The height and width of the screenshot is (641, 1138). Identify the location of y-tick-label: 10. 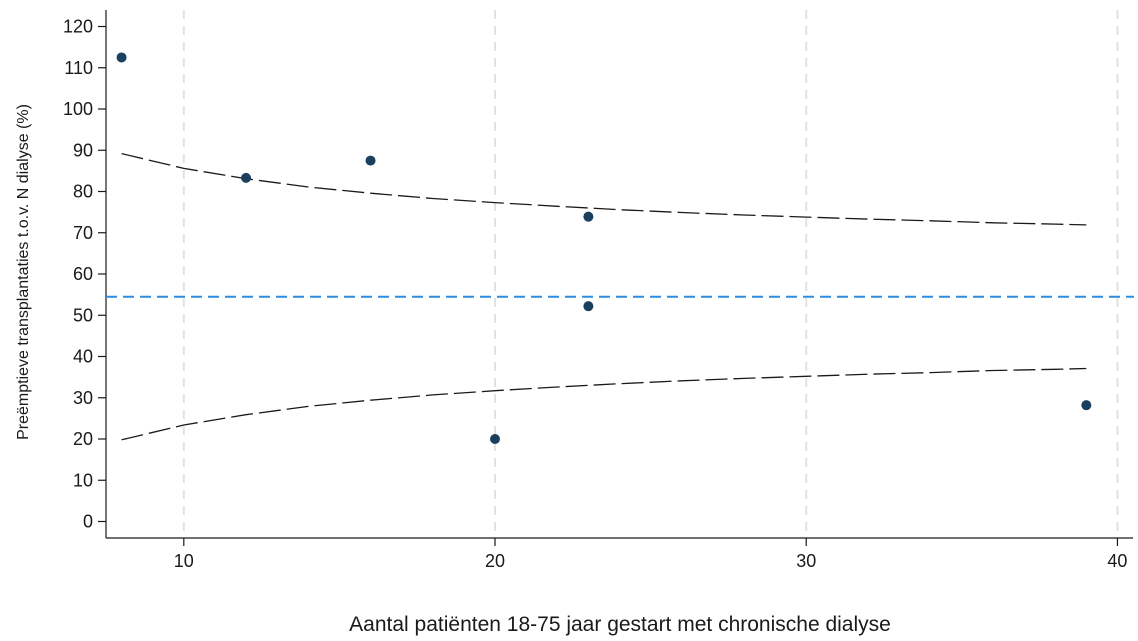
(83, 480).